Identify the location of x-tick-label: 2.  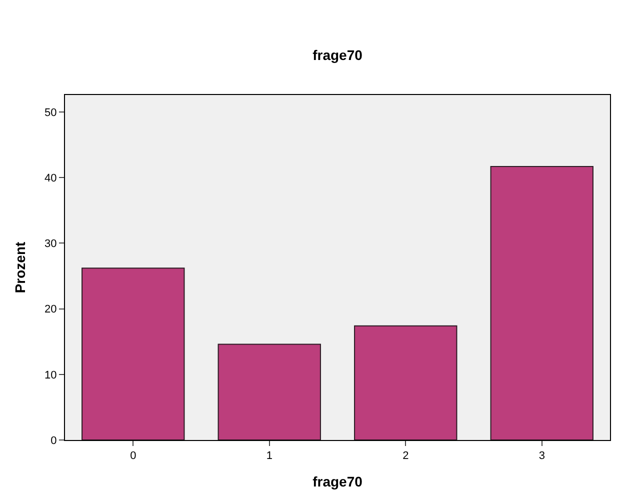
(405, 456).